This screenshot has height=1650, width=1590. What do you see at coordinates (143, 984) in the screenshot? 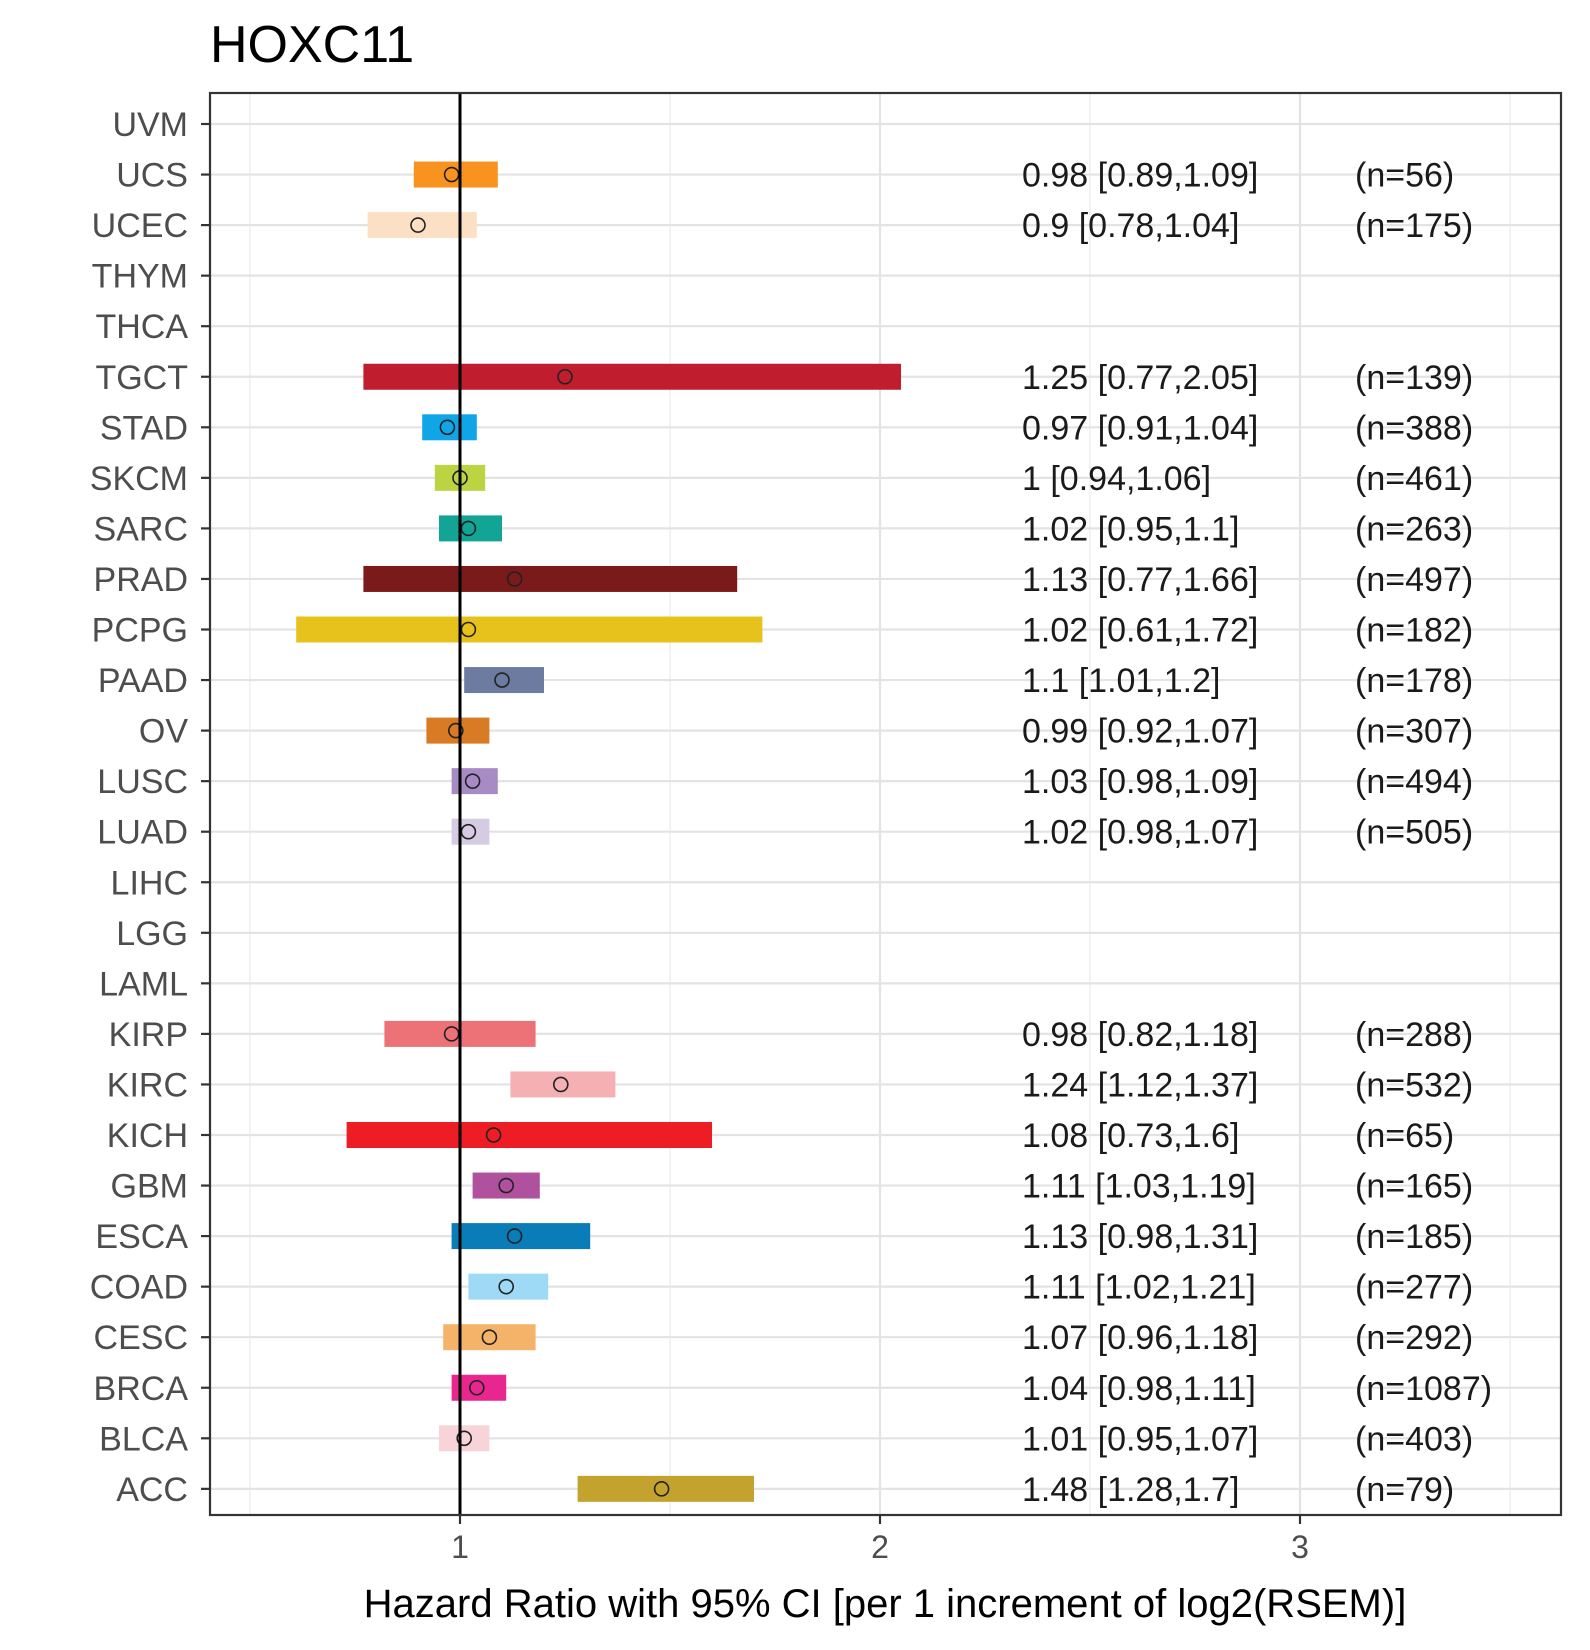
I see `category-label-laml: LAML` at bounding box center [143, 984].